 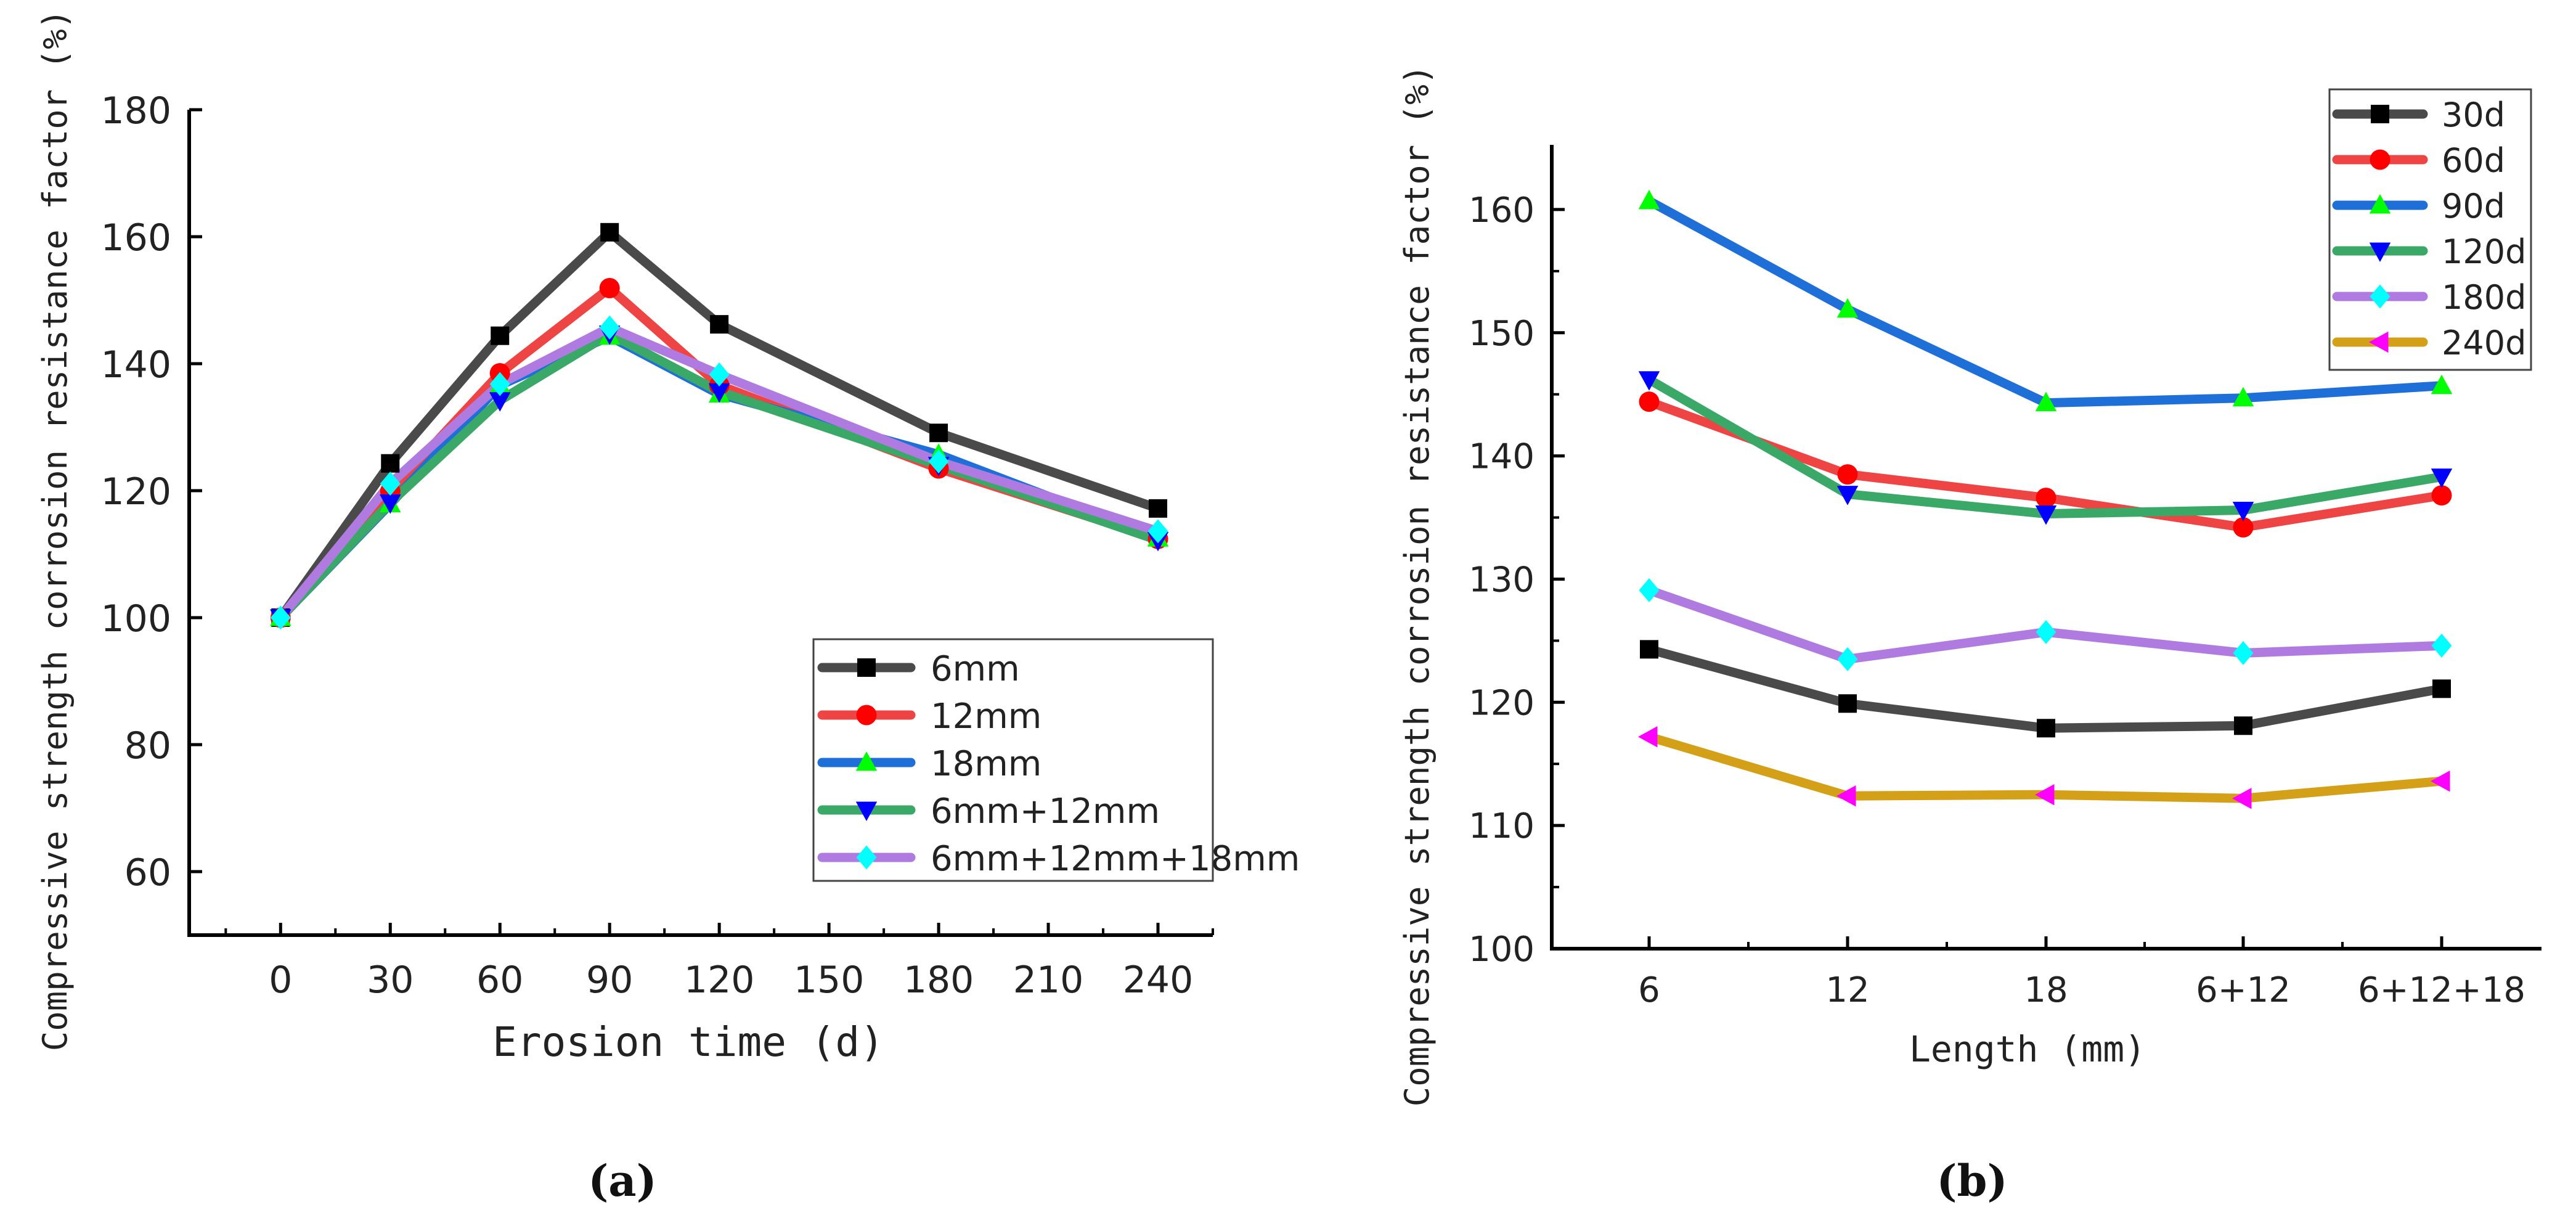 I want to click on panel-a-series-lines, so click(x=719, y=425).